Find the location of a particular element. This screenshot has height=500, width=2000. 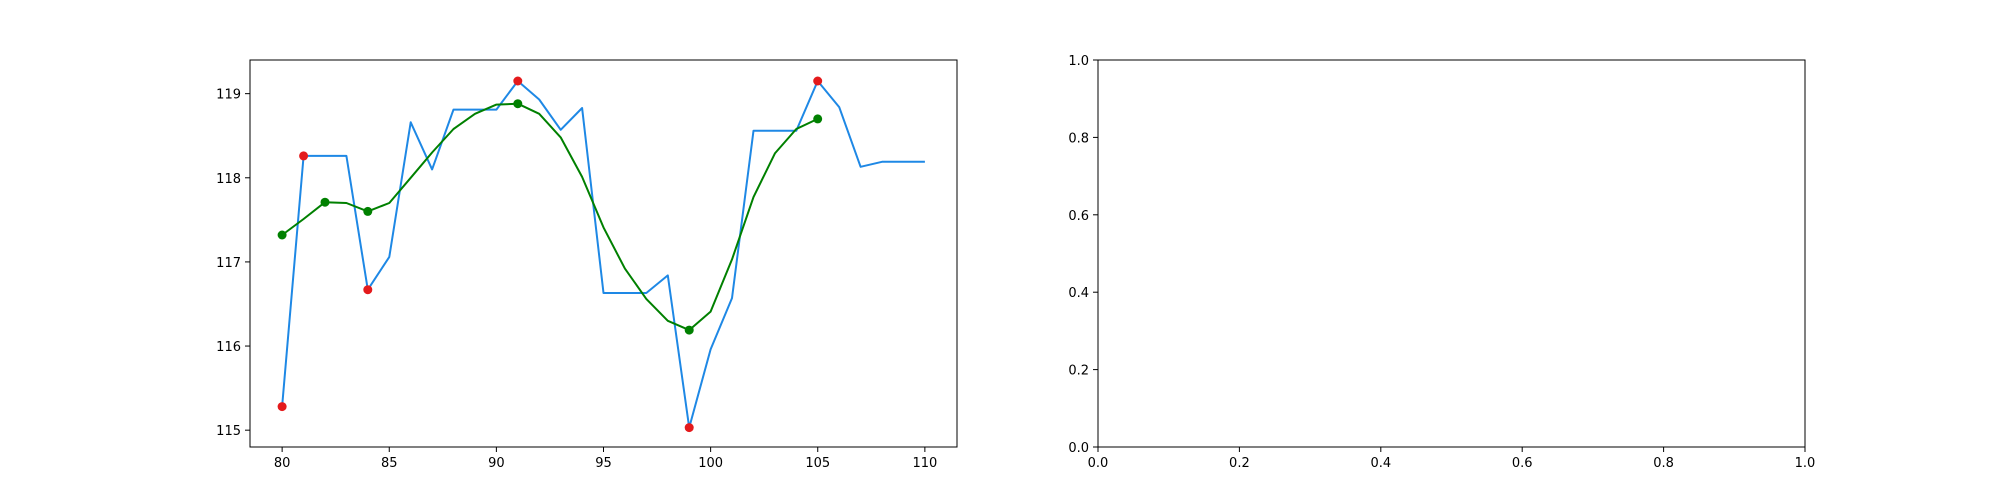

x-tick-label: 90 is located at coordinates (496, 463).